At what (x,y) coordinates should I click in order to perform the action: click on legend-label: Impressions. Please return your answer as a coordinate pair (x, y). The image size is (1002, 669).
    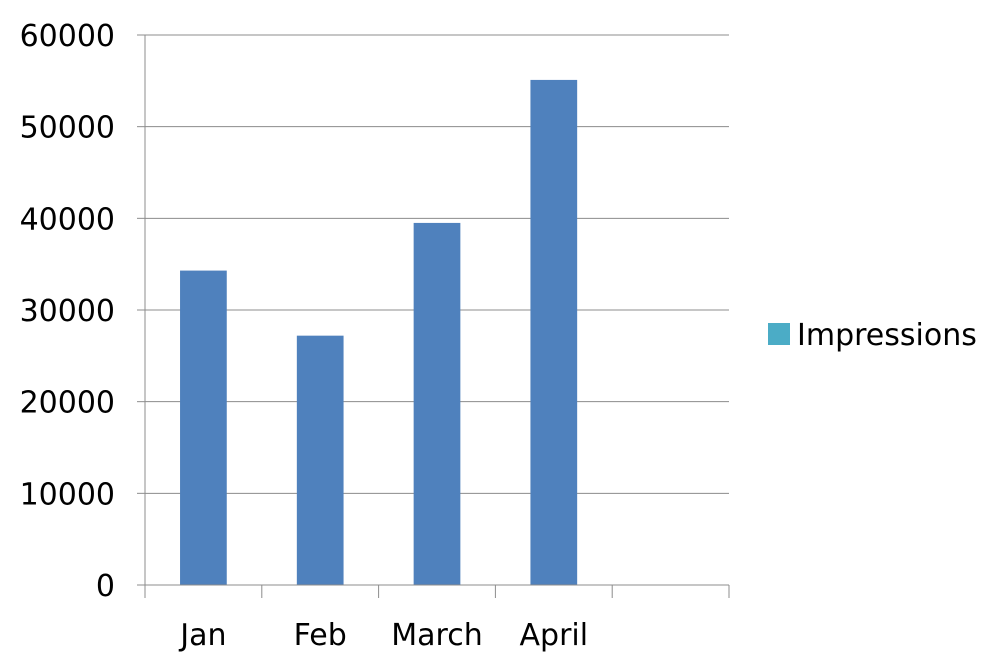
    Looking at the image, I should click on (887, 335).